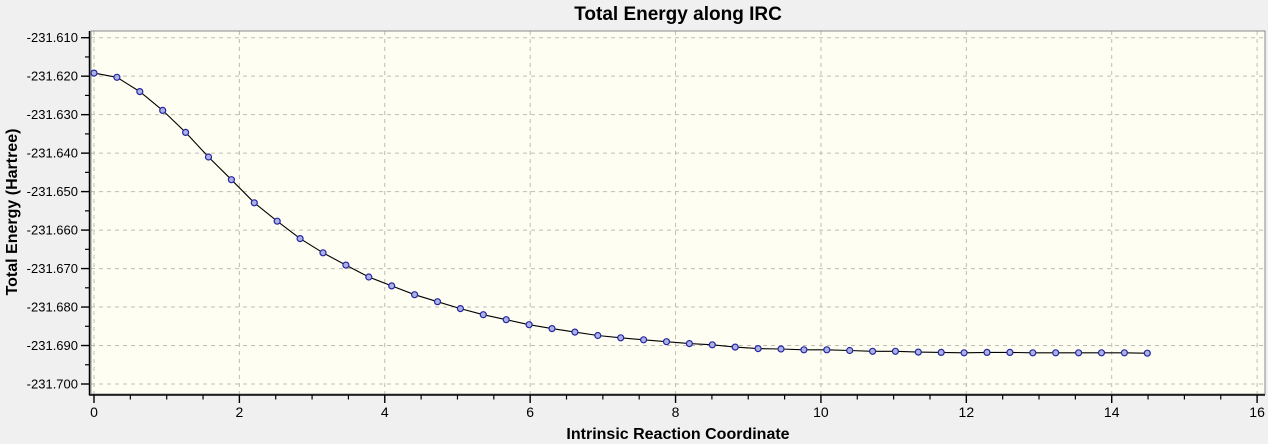  Describe the element at coordinates (52, 37) in the screenshot. I see `y-tick-label: -231.610` at that location.